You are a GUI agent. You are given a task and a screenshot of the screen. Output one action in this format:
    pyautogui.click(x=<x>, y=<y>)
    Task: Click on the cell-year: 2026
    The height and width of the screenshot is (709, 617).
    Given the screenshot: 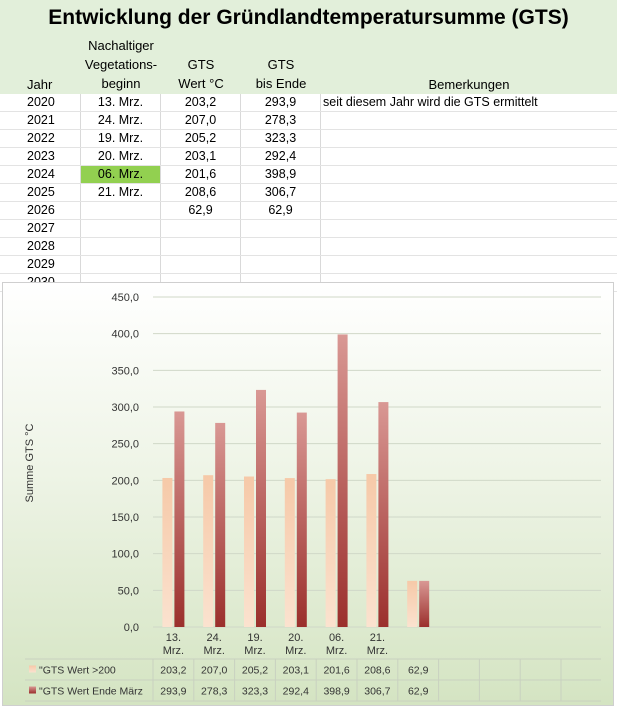 What is the action you would take?
    pyautogui.click(x=40, y=210)
    